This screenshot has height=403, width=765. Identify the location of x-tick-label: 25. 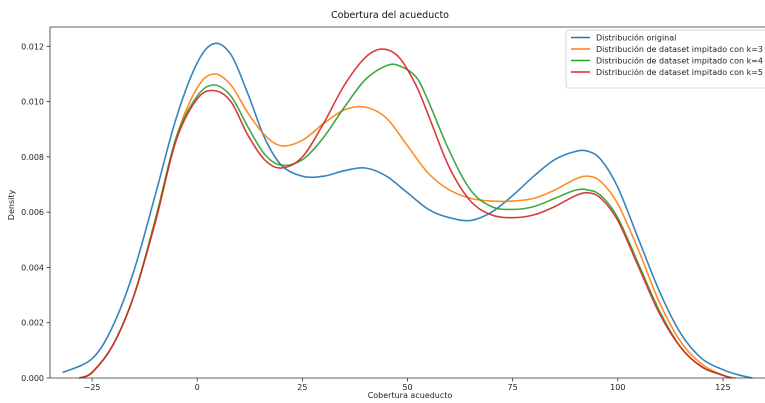
(302, 387).